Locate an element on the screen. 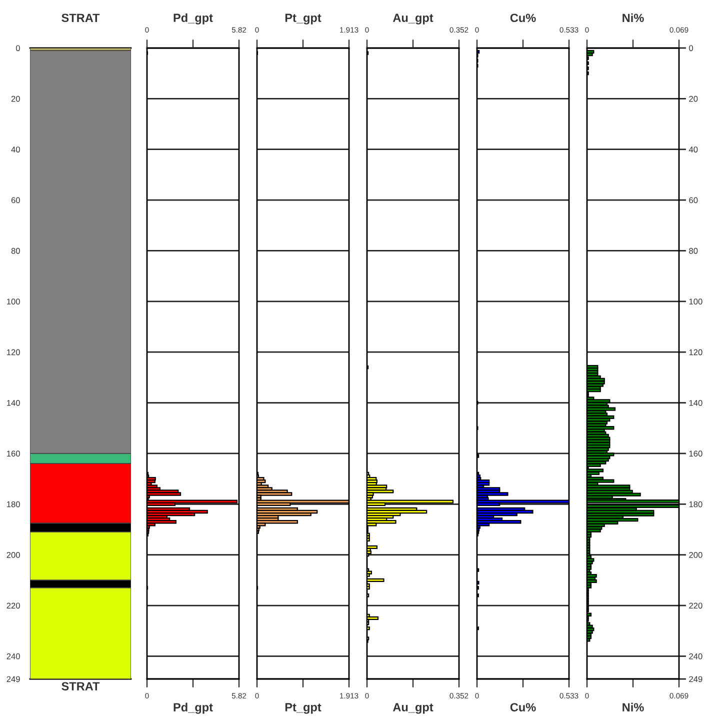 The width and height of the screenshot is (715, 722). x-axis-title: Pd_gpt is located at coordinates (193, 708).